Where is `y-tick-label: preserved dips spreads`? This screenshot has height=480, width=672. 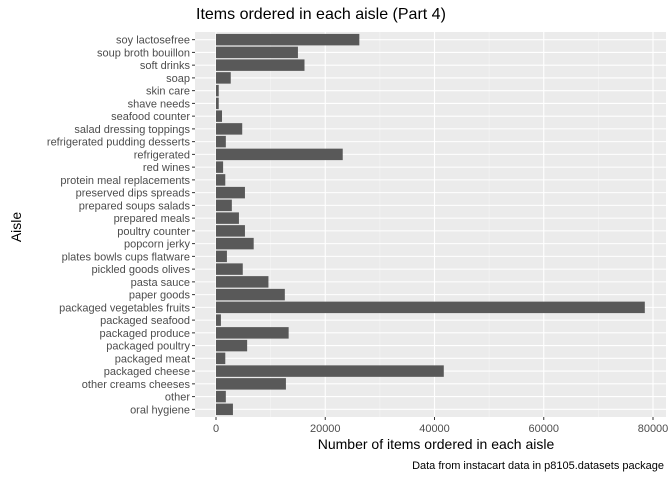 y-tick-label: preserved dips spreads is located at coordinates (133, 194).